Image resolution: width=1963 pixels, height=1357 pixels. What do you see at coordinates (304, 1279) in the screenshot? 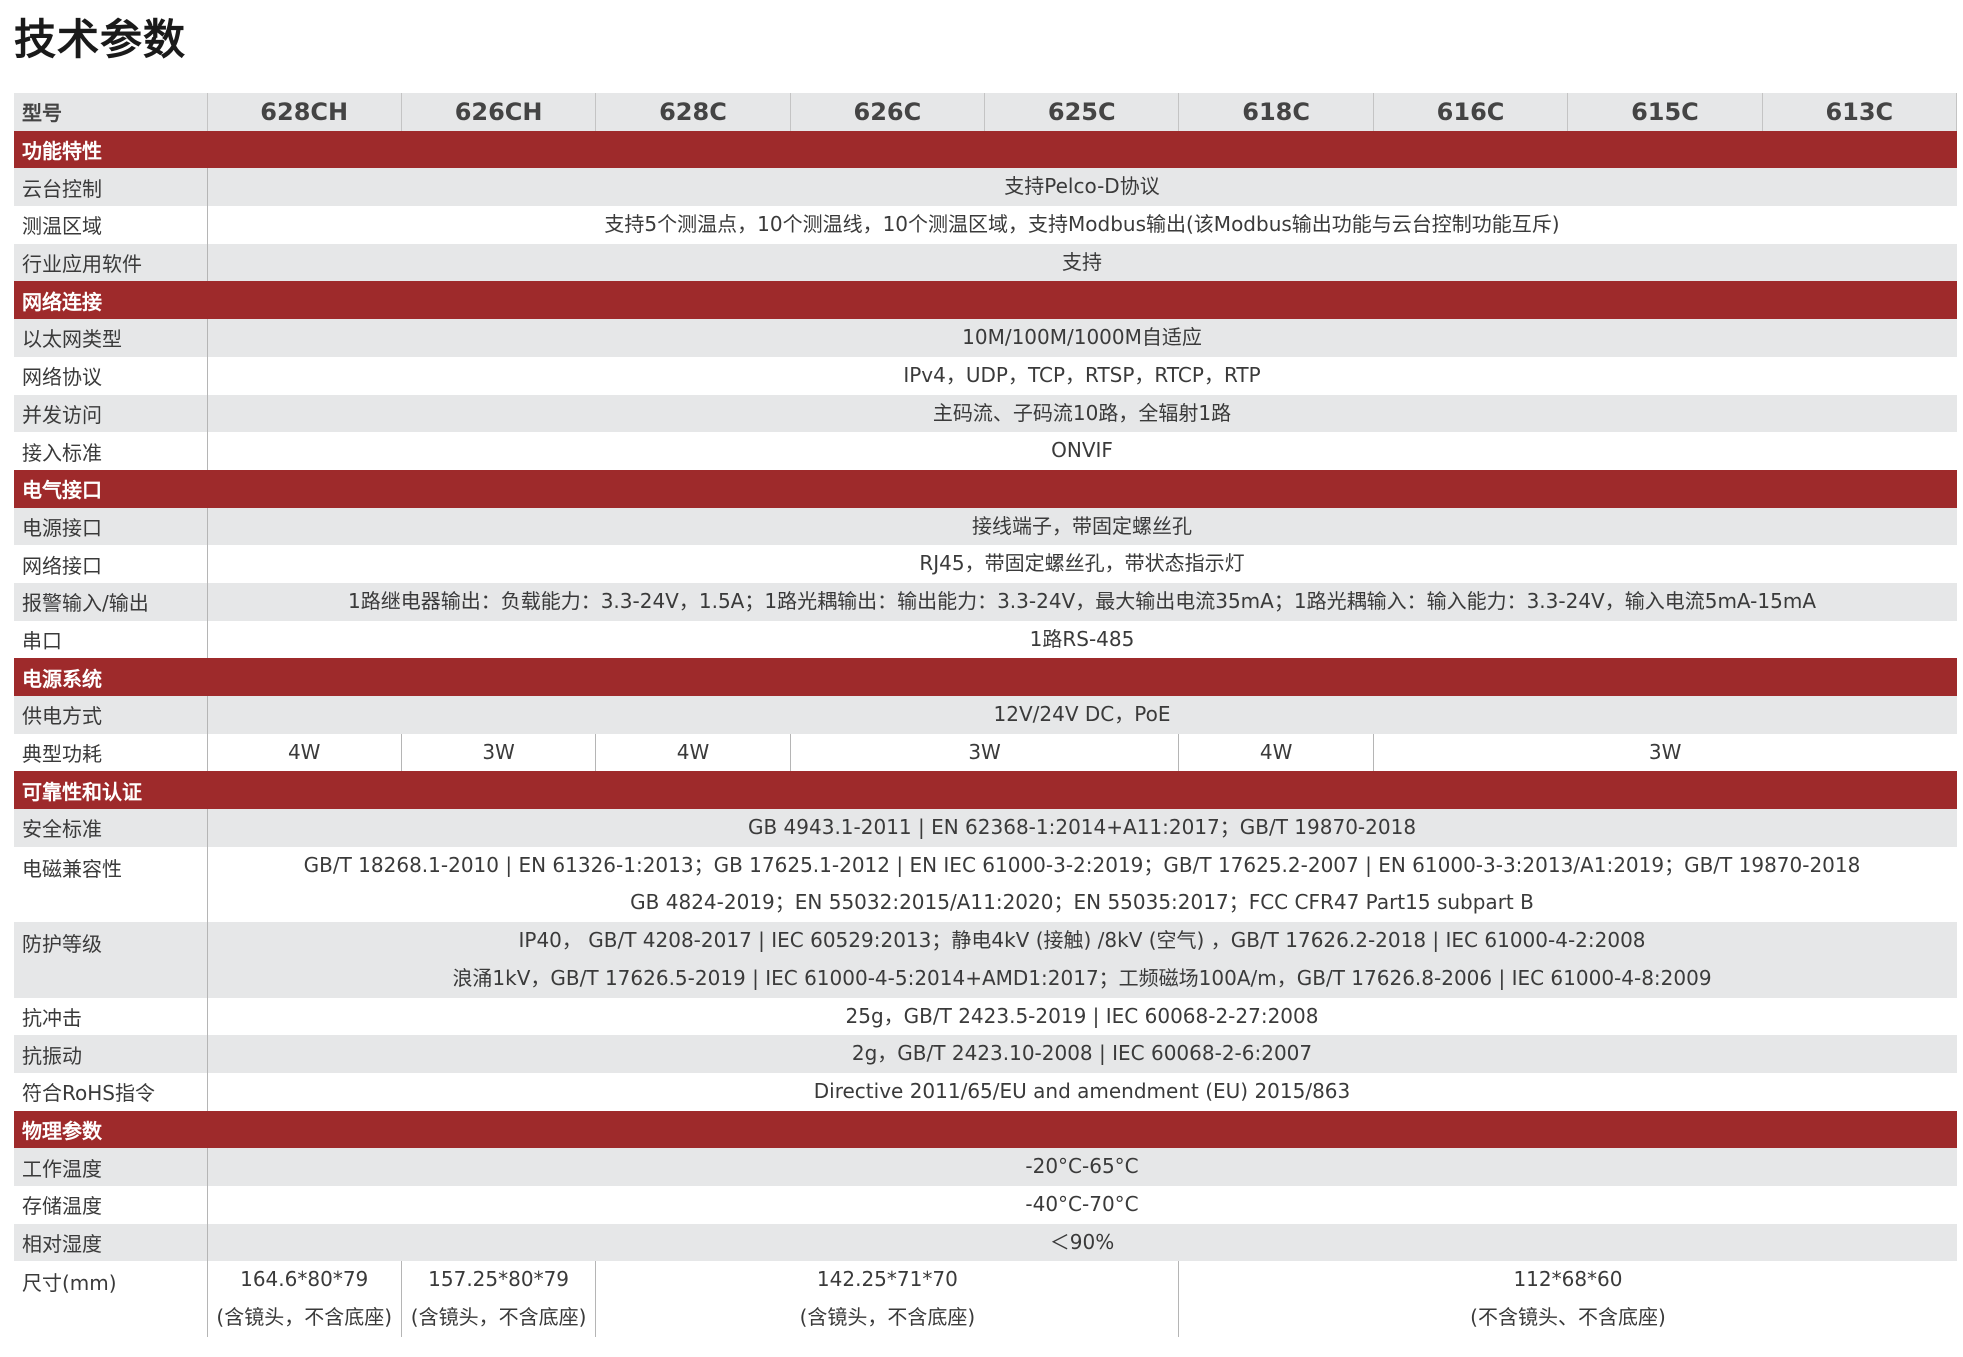
I see `value-line: 164.6*80*79` at bounding box center [304, 1279].